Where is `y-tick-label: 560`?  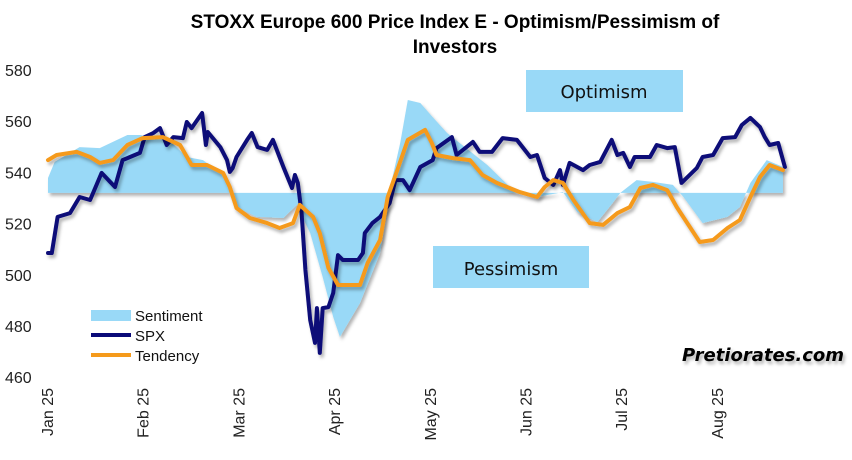 y-tick-label: 560 is located at coordinates (18, 122).